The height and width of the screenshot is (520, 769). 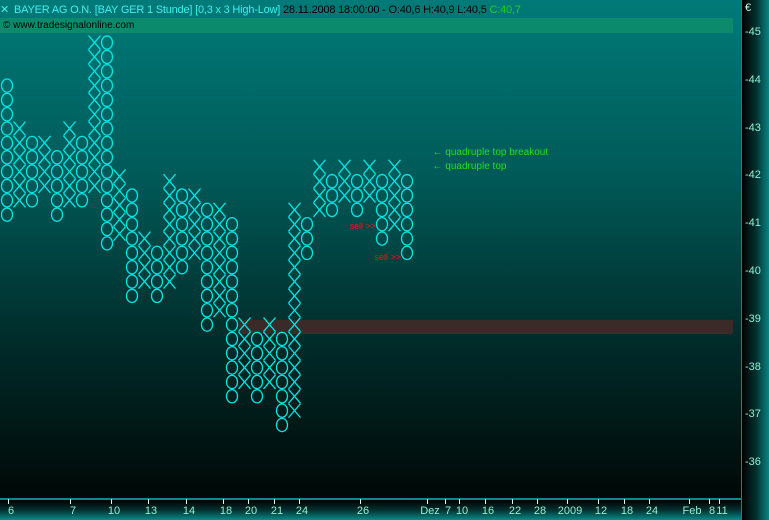 I want to click on x-tick-label: 21, so click(x=277, y=511).